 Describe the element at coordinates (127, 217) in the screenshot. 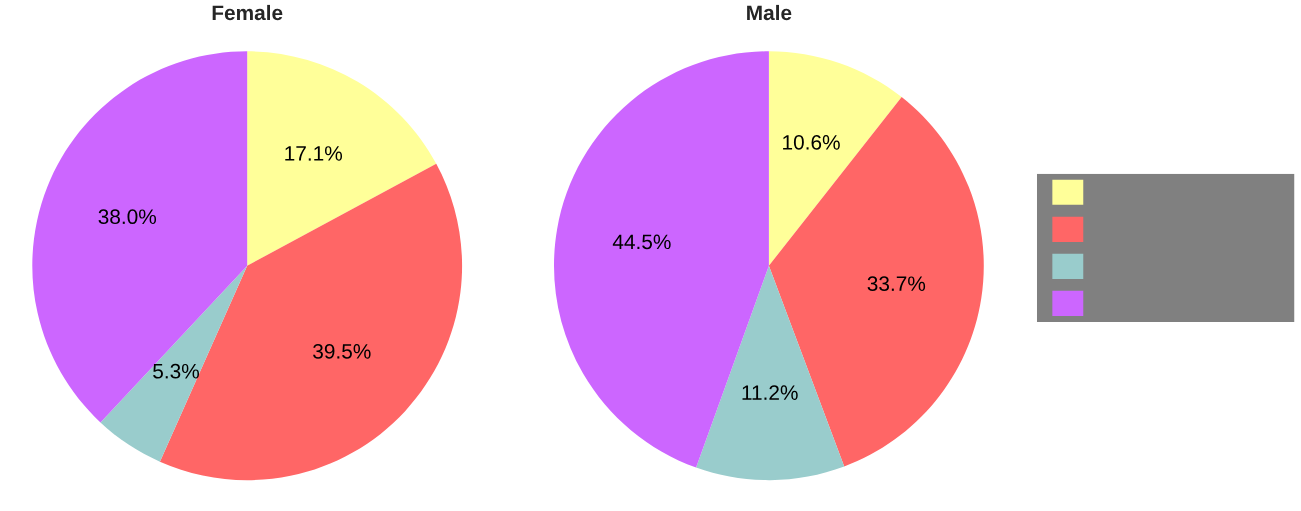

I see `data-label: 38.0%` at that location.